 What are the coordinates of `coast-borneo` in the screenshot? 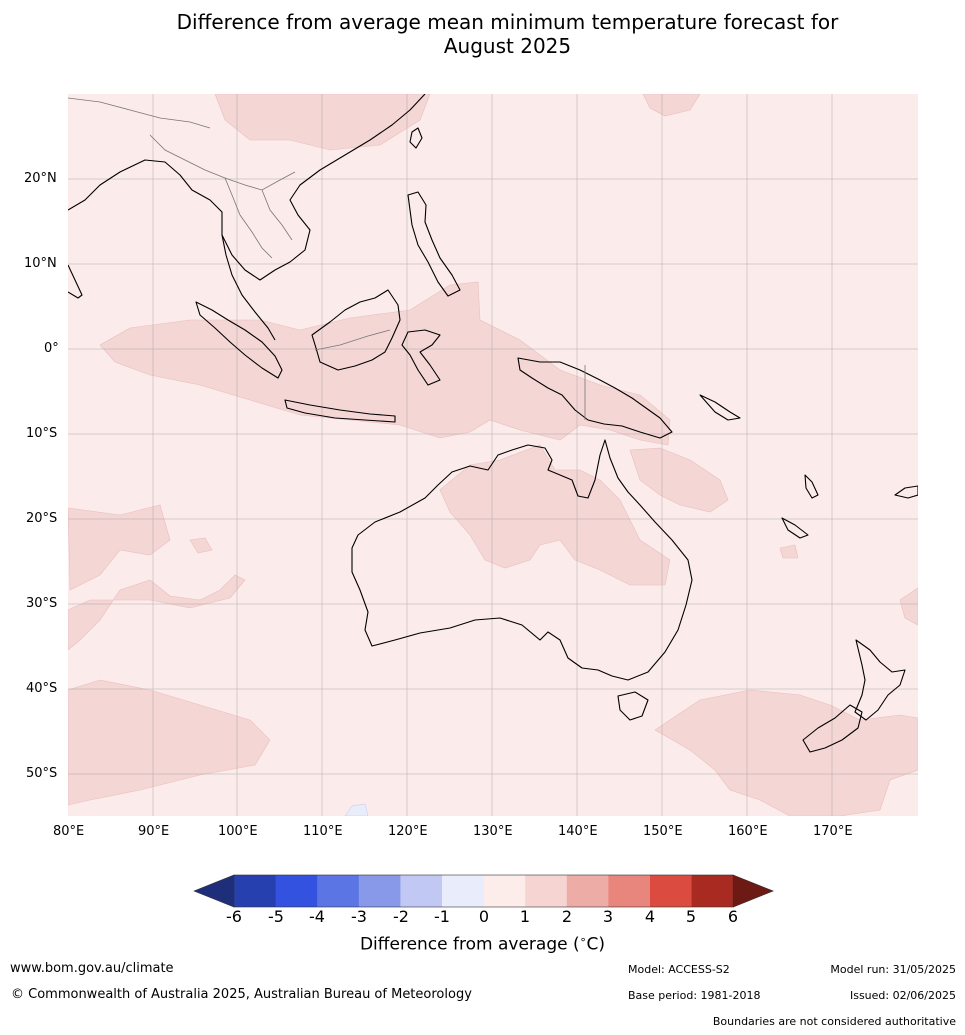 It's located at (356, 330).